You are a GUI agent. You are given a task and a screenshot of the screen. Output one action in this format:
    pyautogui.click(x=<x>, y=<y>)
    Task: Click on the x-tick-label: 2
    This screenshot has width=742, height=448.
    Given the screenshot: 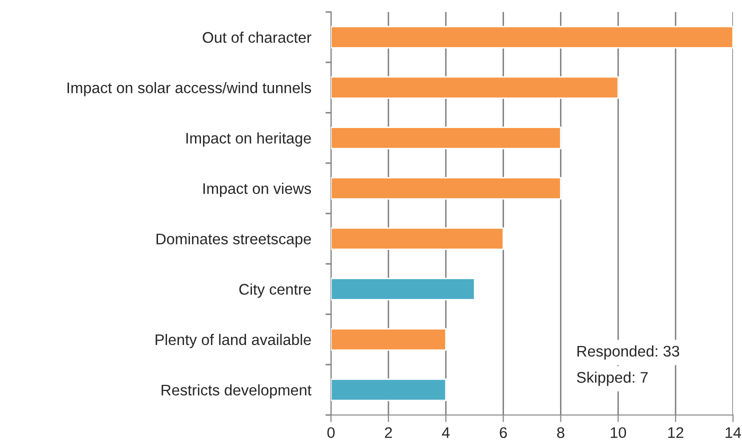 What is the action you would take?
    pyautogui.click(x=388, y=432)
    